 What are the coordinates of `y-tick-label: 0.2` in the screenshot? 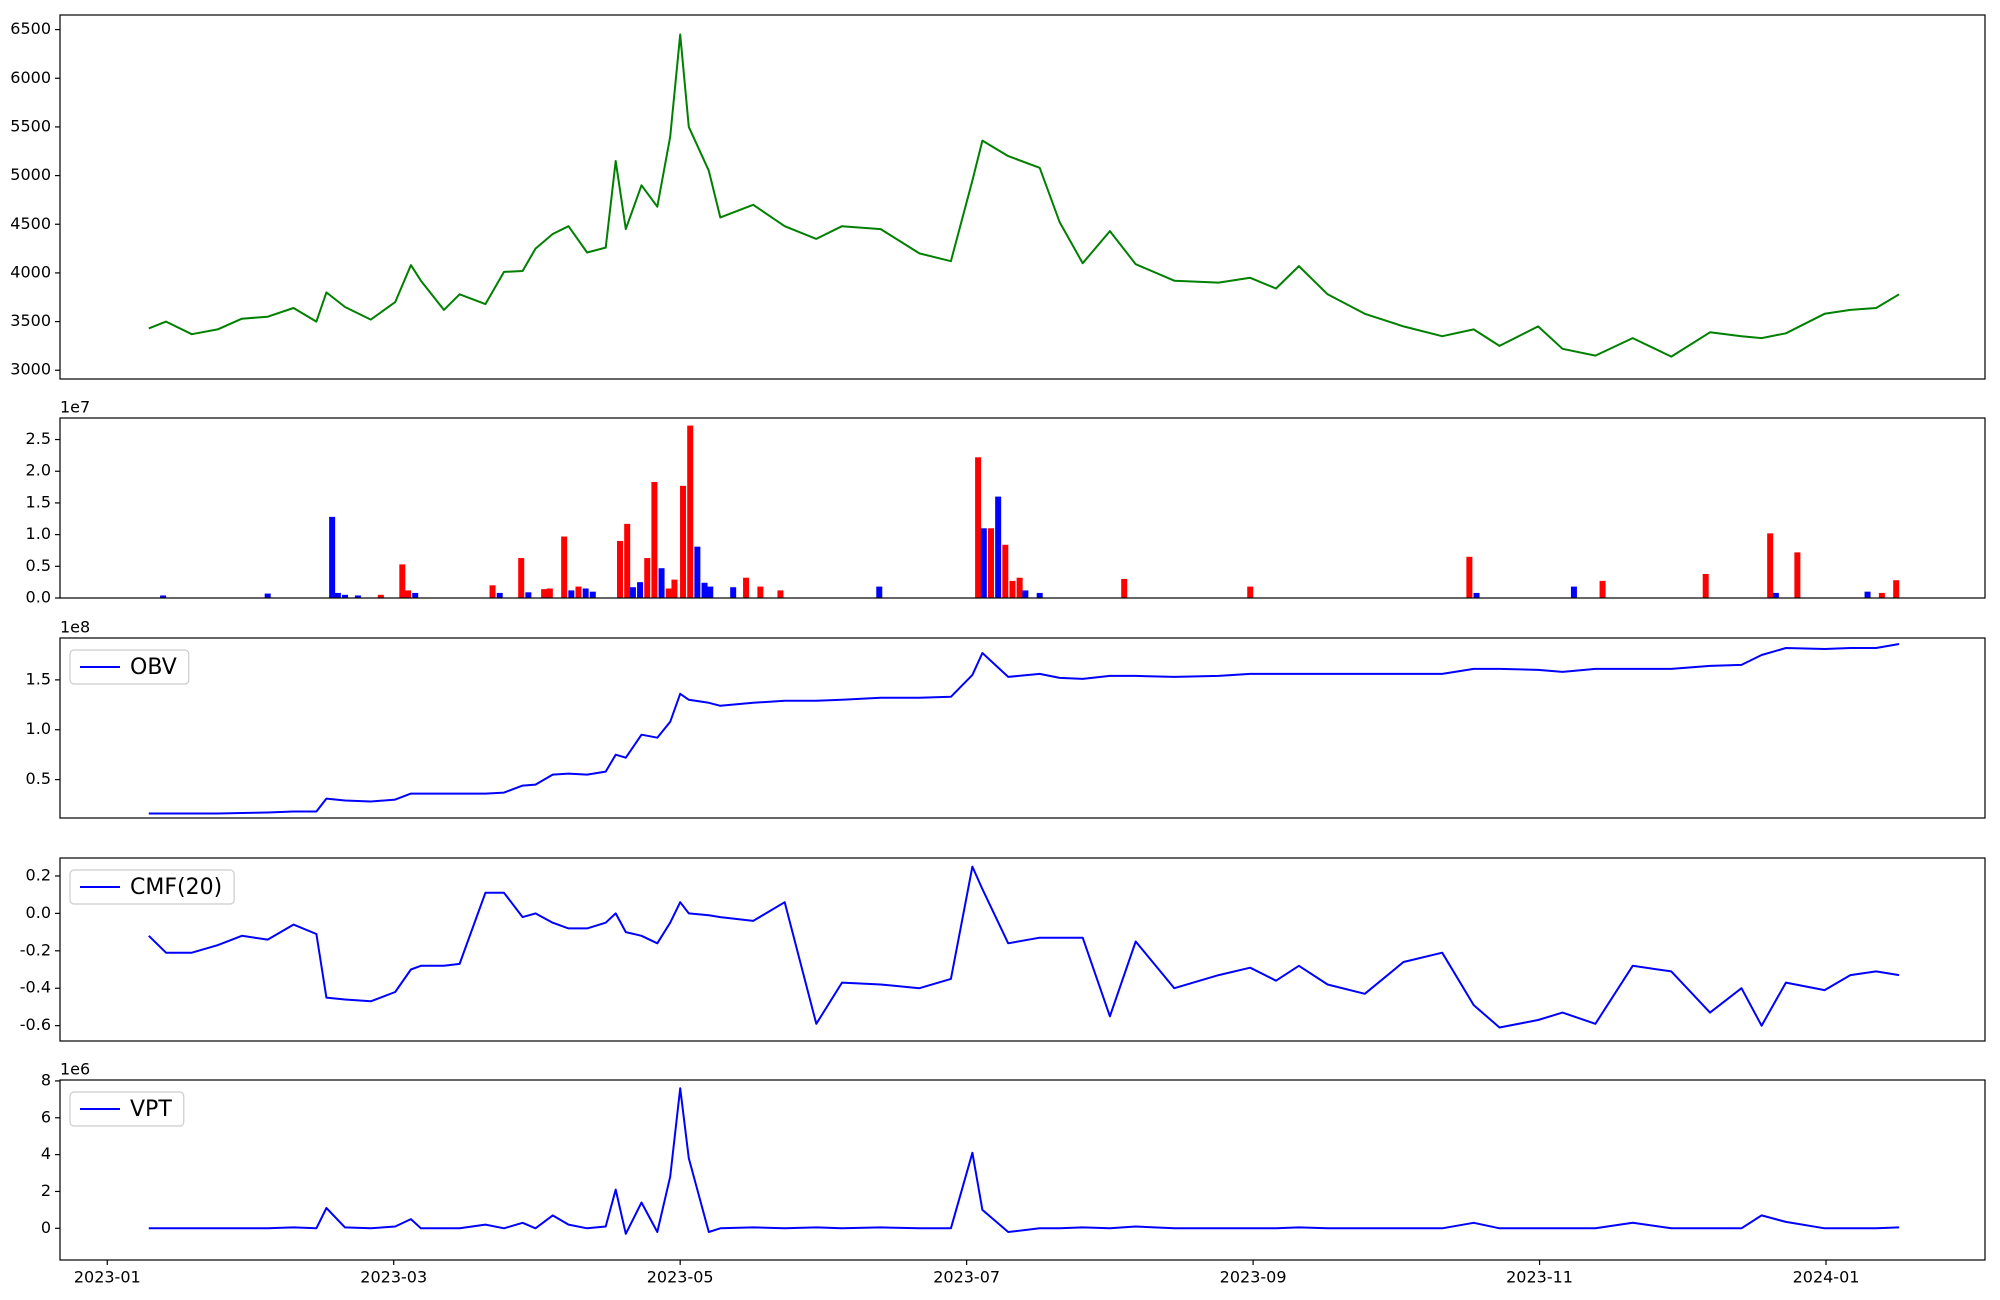 It's located at (38, 874).